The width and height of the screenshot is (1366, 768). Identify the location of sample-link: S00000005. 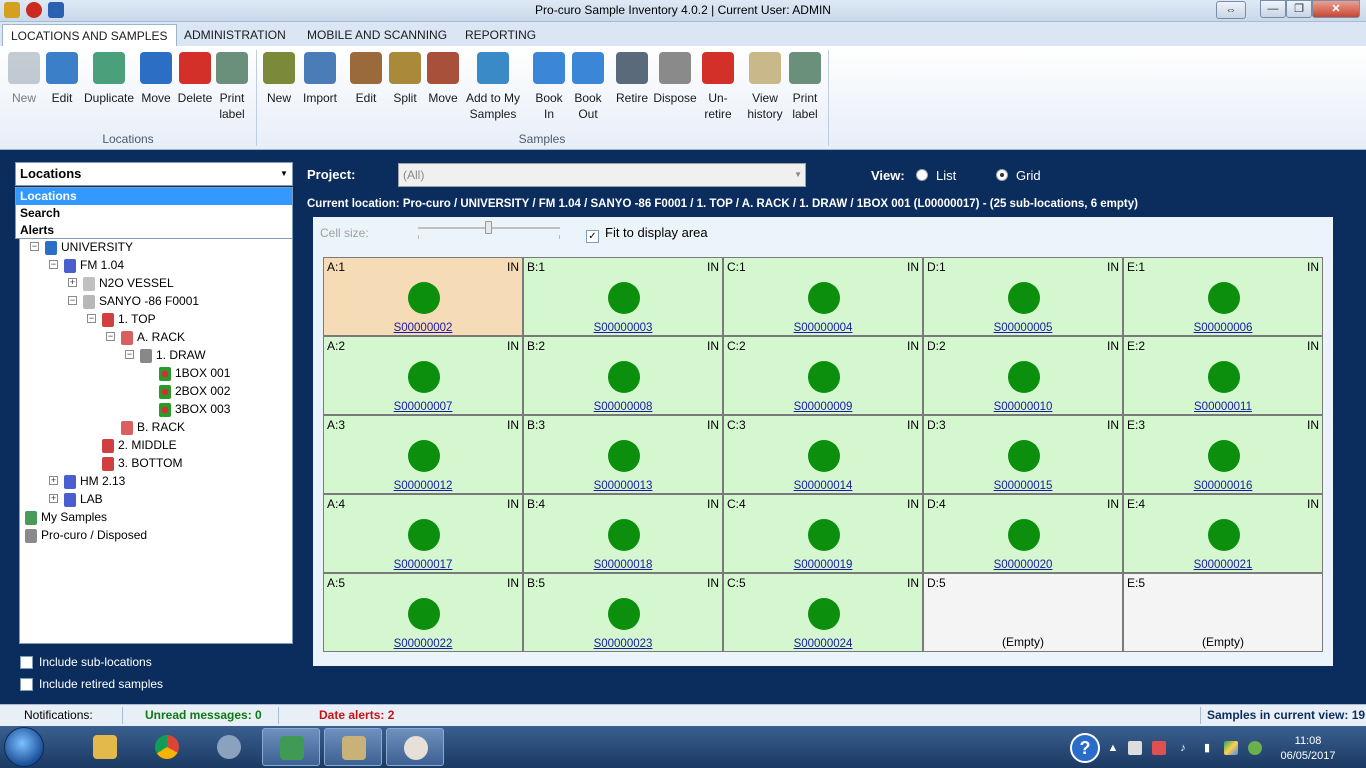
(1023, 328).